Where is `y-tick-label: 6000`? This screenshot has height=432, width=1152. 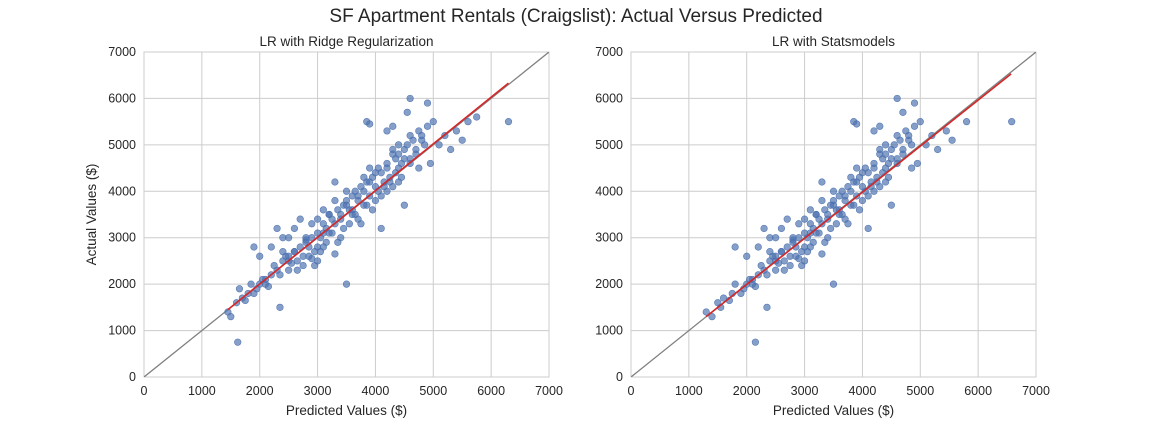
y-tick-label: 6000 is located at coordinates (122, 98).